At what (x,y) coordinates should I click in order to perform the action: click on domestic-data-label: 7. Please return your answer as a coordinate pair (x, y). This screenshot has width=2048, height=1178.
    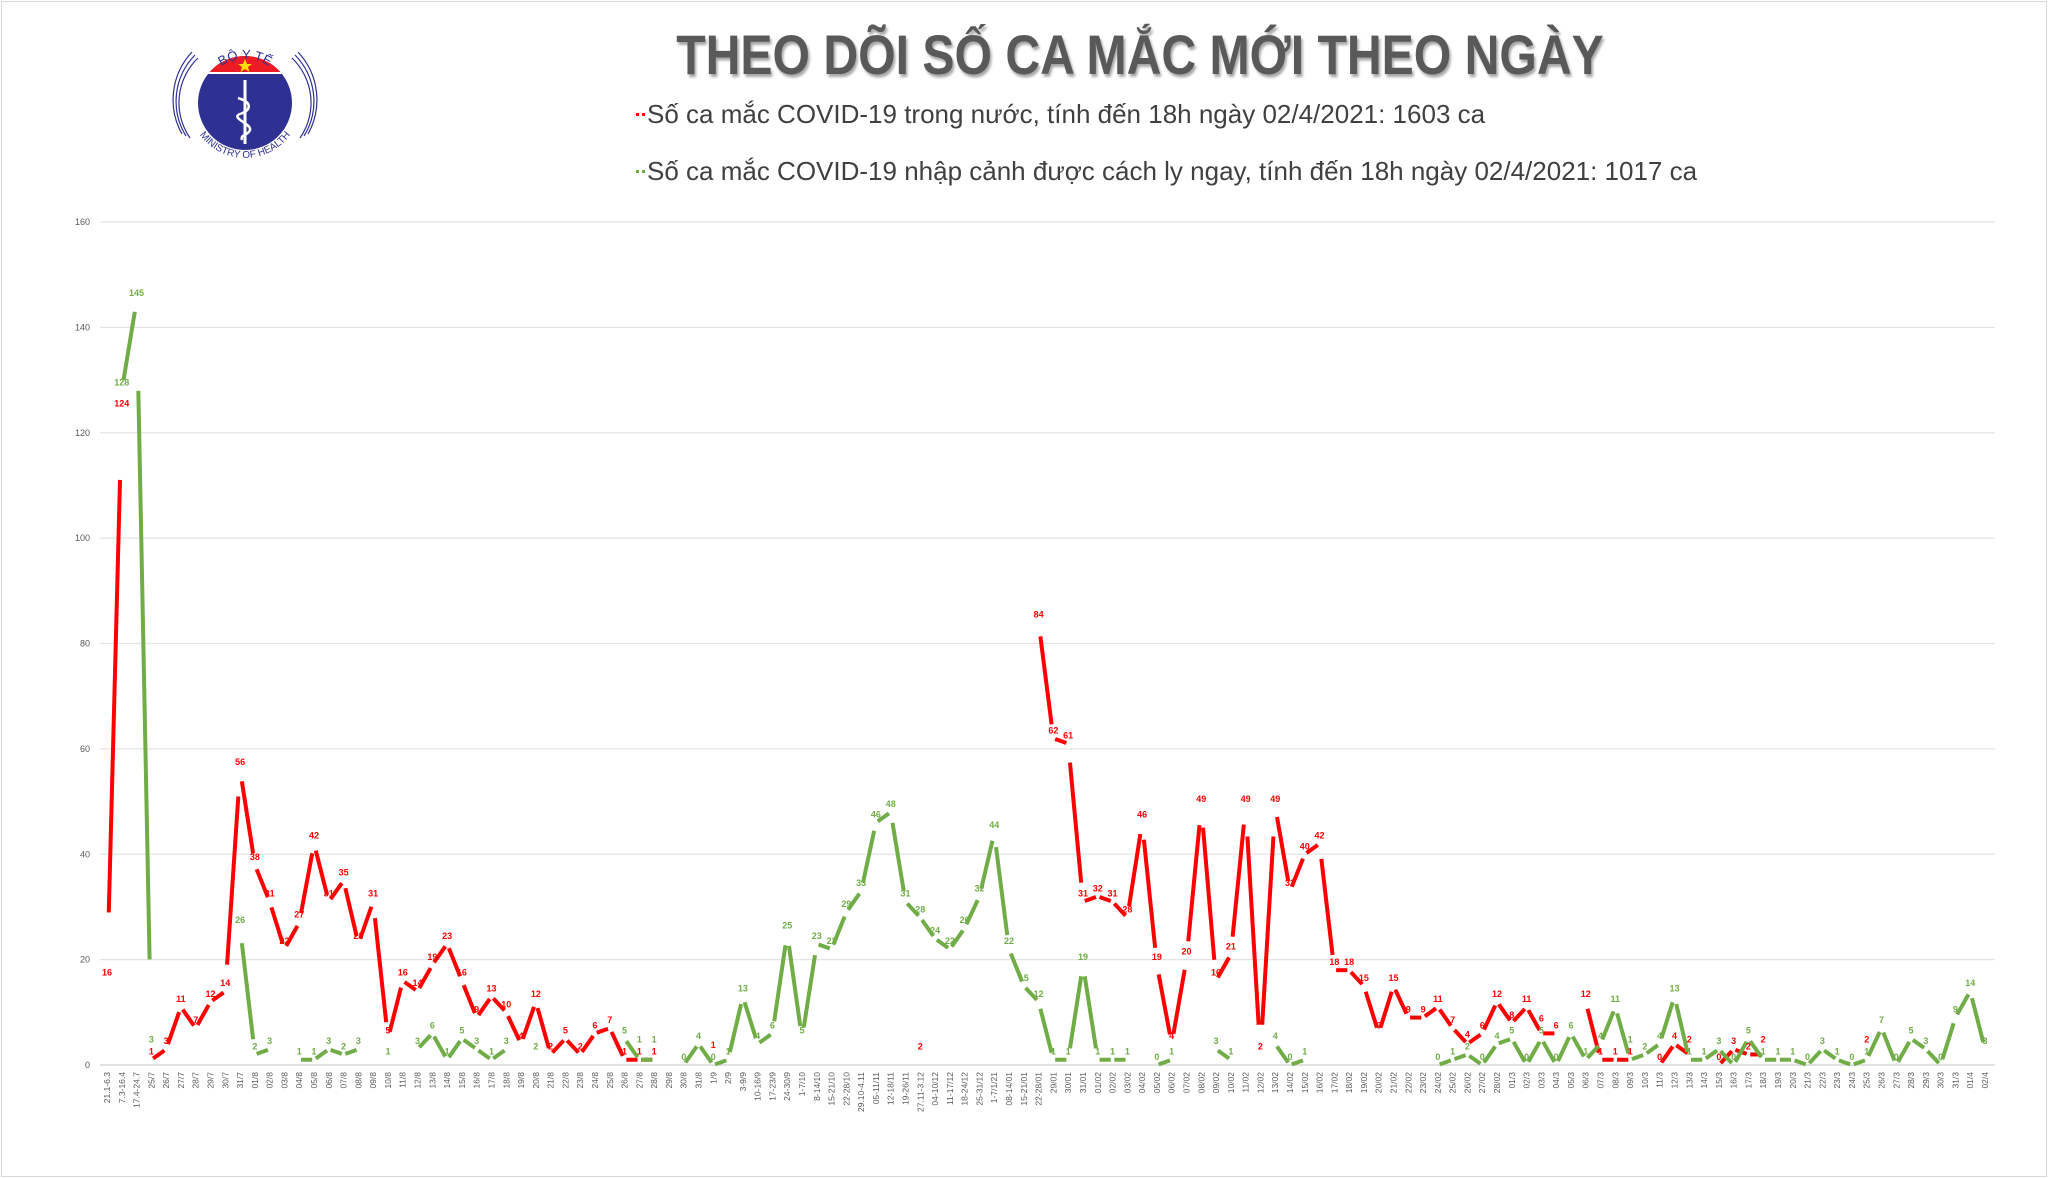
    Looking at the image, I should click on (195, 1020).